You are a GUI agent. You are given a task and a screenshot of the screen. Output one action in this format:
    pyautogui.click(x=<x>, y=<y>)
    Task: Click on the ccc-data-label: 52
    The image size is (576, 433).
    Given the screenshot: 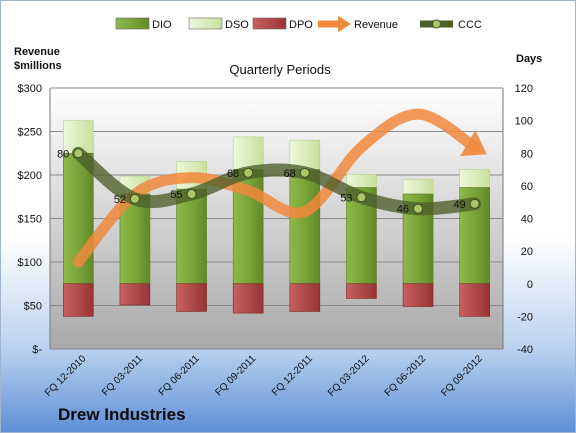 What is the action you would take?
    pyautogui.click(x=120, y=200)
    